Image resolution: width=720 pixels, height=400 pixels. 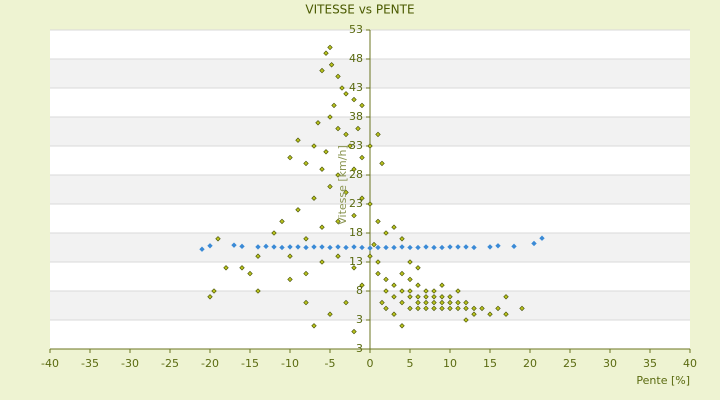 What do you see at coordinates (90, 363) in the screenshot?
I see `x-tick-label: -35` at bounding box center [90, 363].